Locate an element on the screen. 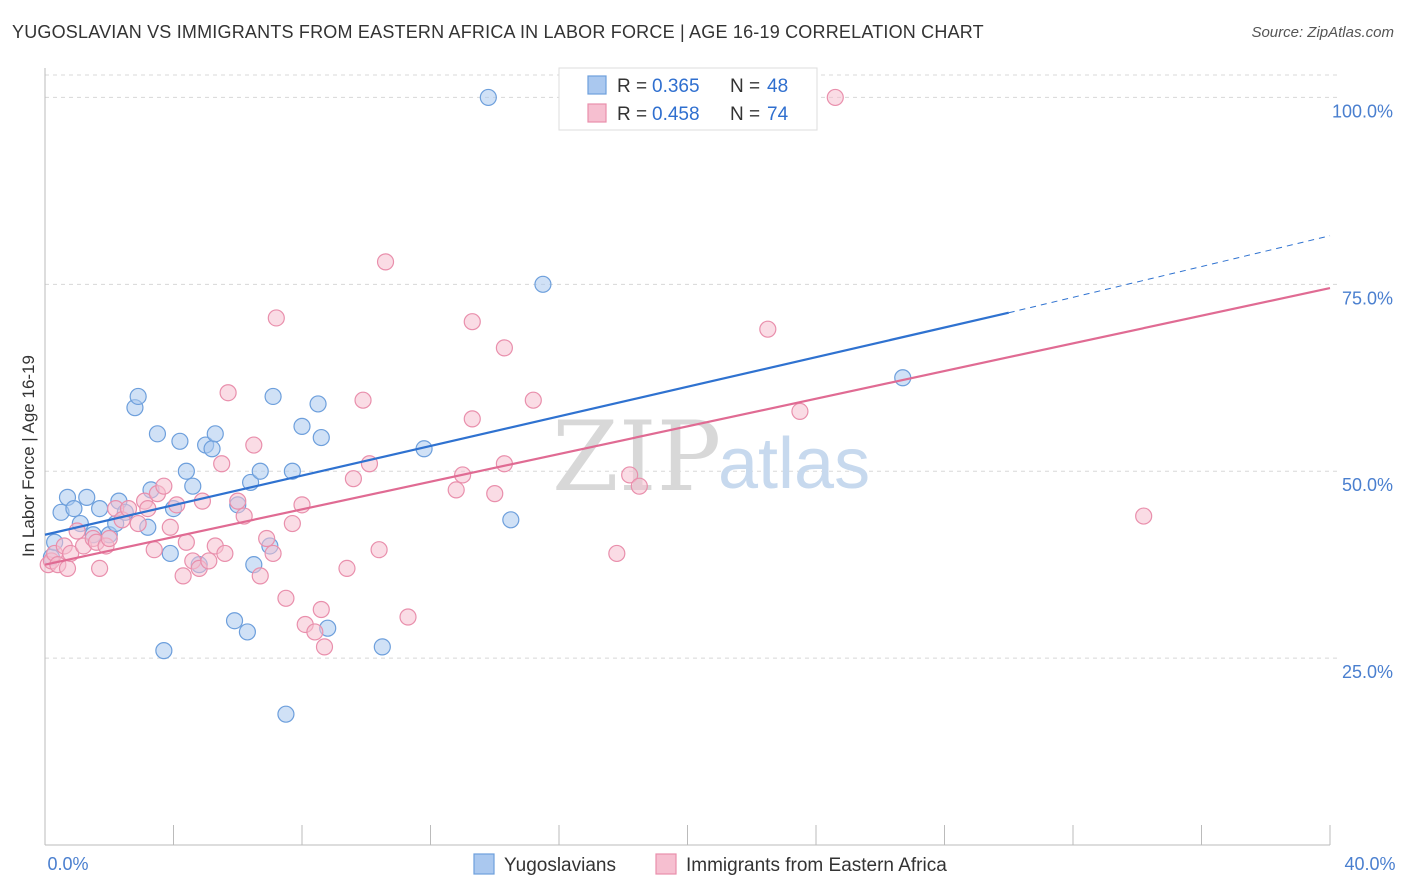  watermark-zip: ZIP is located at coordinates (636, 457).